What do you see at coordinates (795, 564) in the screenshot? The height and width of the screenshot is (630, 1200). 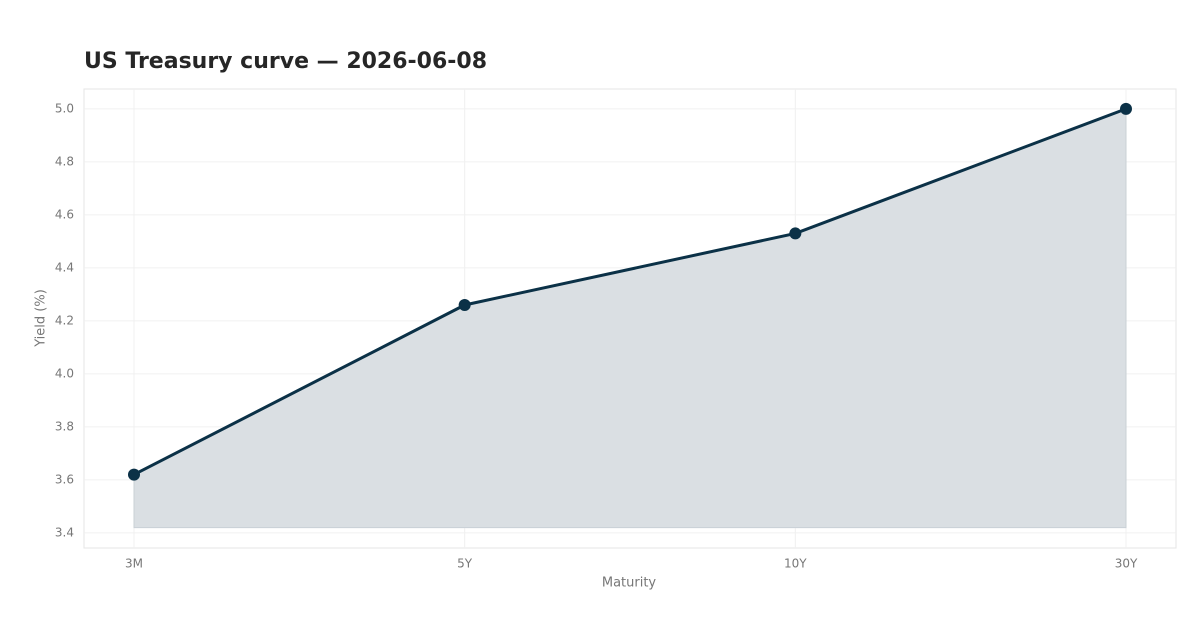 I see `x-tick-label: 10Y` at bounding box center [795, 564].